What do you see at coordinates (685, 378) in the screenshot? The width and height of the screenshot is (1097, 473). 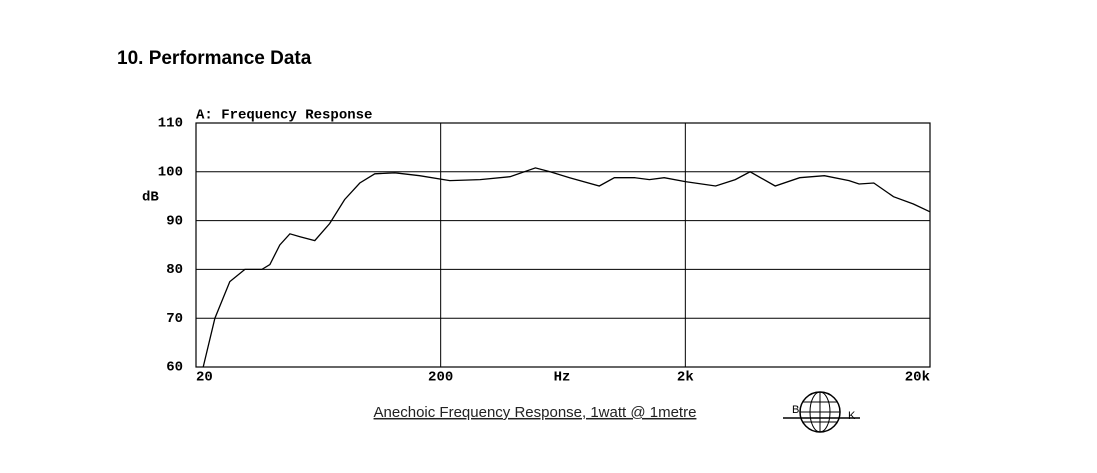 I see `x-tick-label: 2k` at bounding box center [685, 378].